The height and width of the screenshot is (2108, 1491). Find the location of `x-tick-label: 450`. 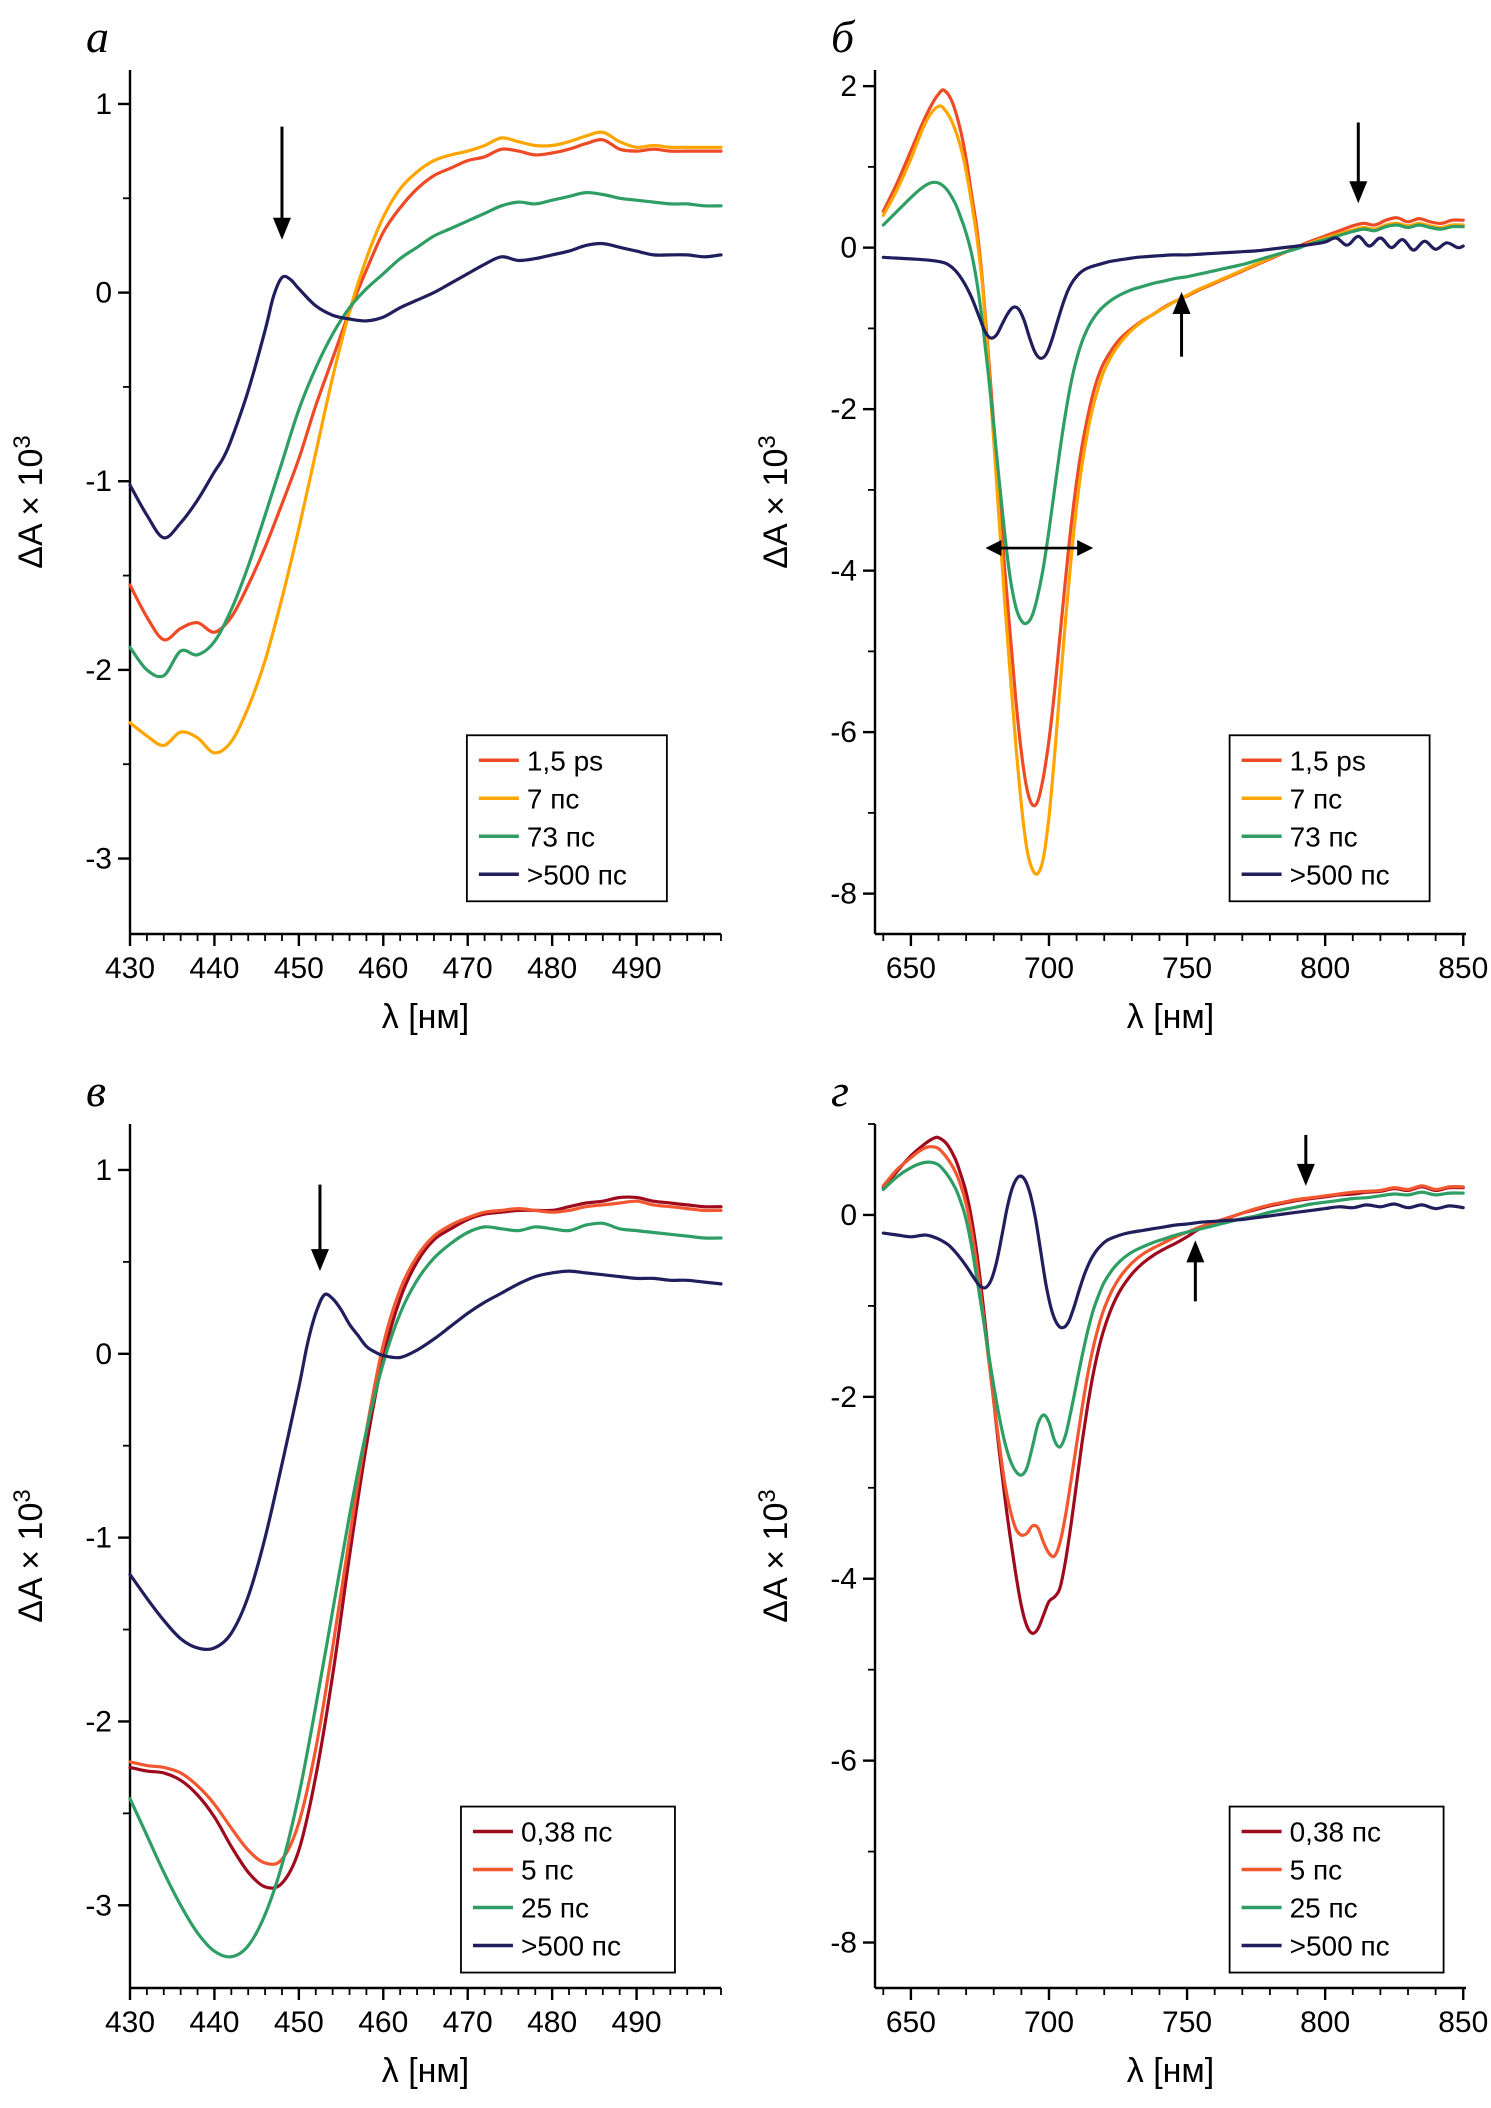

x-tick-label: 450 is located at coordinates (299, 968).